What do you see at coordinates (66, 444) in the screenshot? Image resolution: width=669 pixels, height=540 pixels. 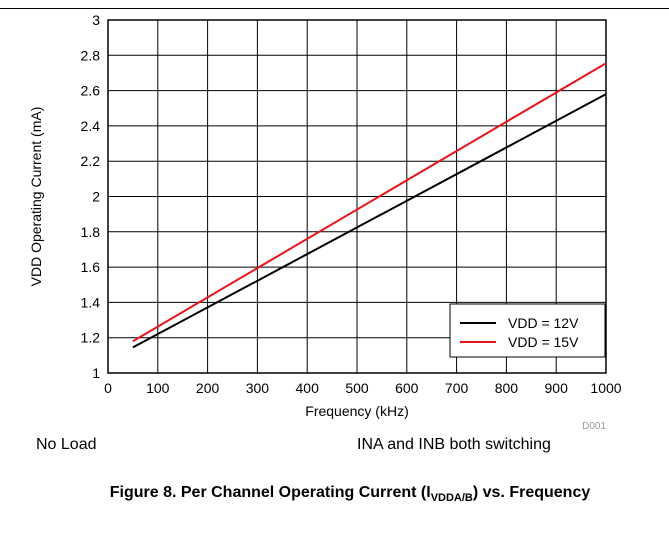 I see `test-condition-left: No Load` at bounding box center [66, 444].